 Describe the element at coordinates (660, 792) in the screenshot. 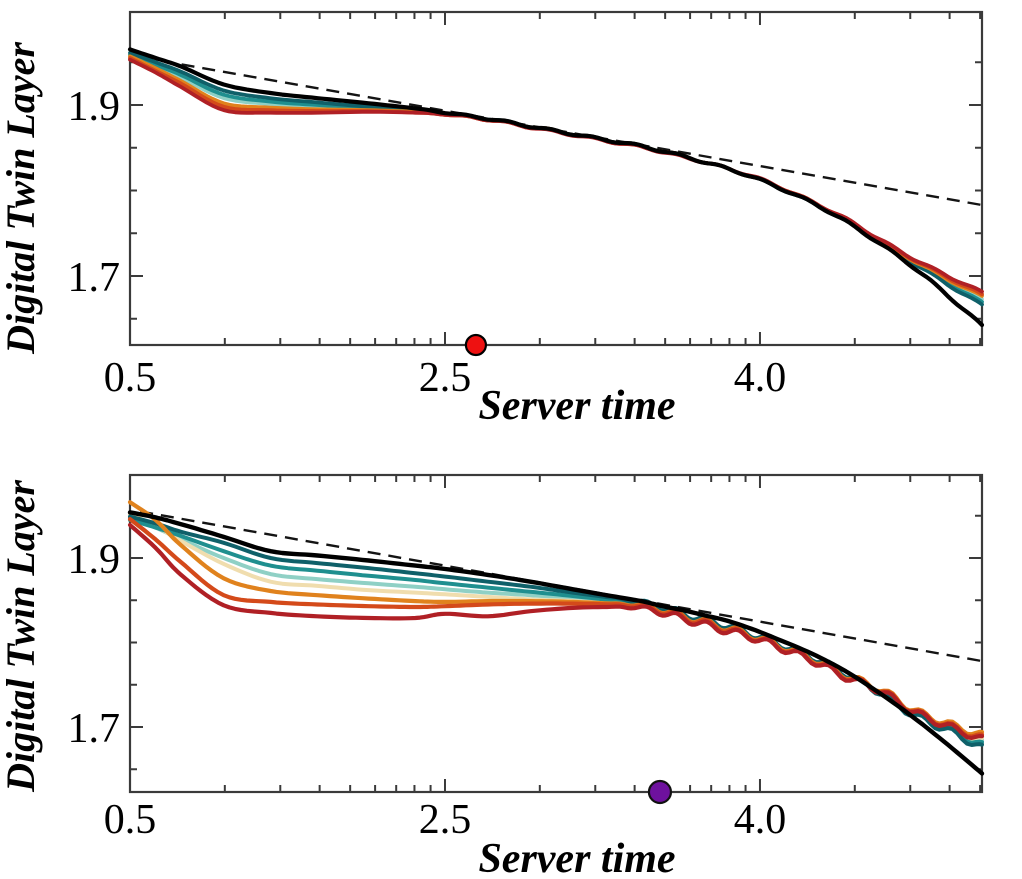

I see `purple-dot-marker` at that location.